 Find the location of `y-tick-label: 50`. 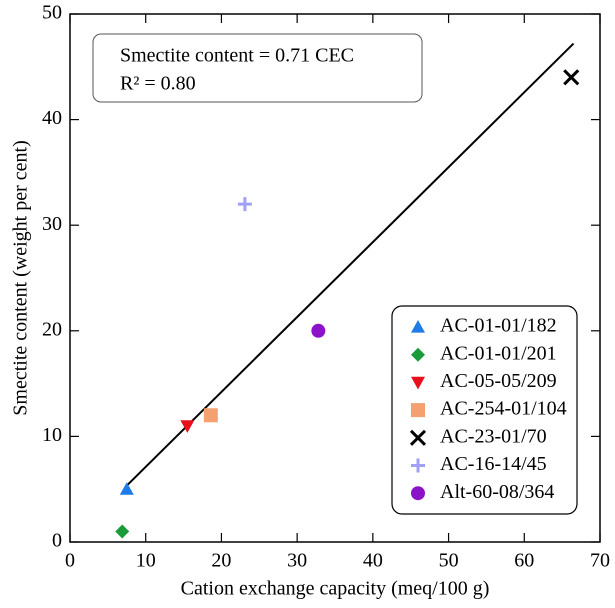

y-tick-label: 50 is located at coordinates (52, 13).